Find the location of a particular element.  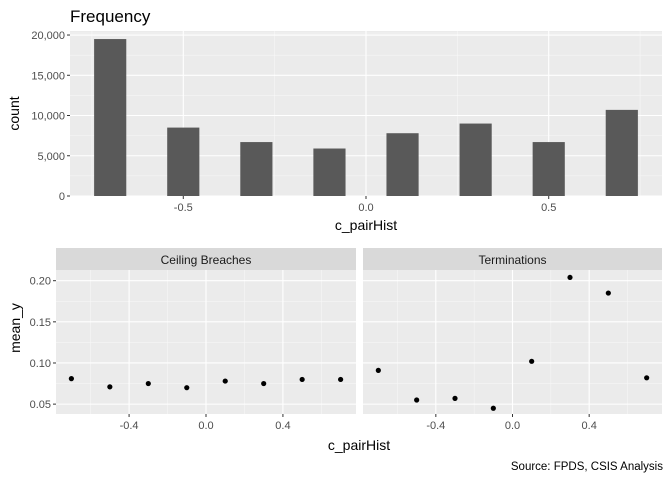

y-axis-title: mean_y is located at coordinates (15, 328).